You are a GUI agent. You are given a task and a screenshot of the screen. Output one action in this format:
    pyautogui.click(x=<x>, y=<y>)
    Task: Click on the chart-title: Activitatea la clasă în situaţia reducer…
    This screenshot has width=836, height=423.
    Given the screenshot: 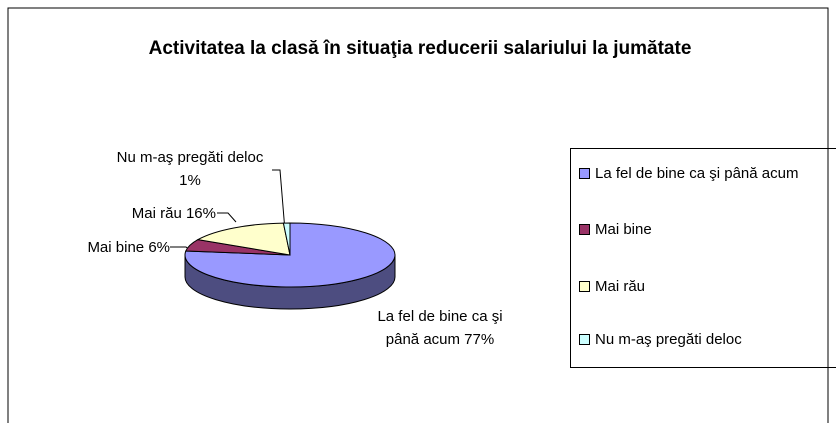 What is the action you would take?
    pyautogui.click(x=420, y=48)
    